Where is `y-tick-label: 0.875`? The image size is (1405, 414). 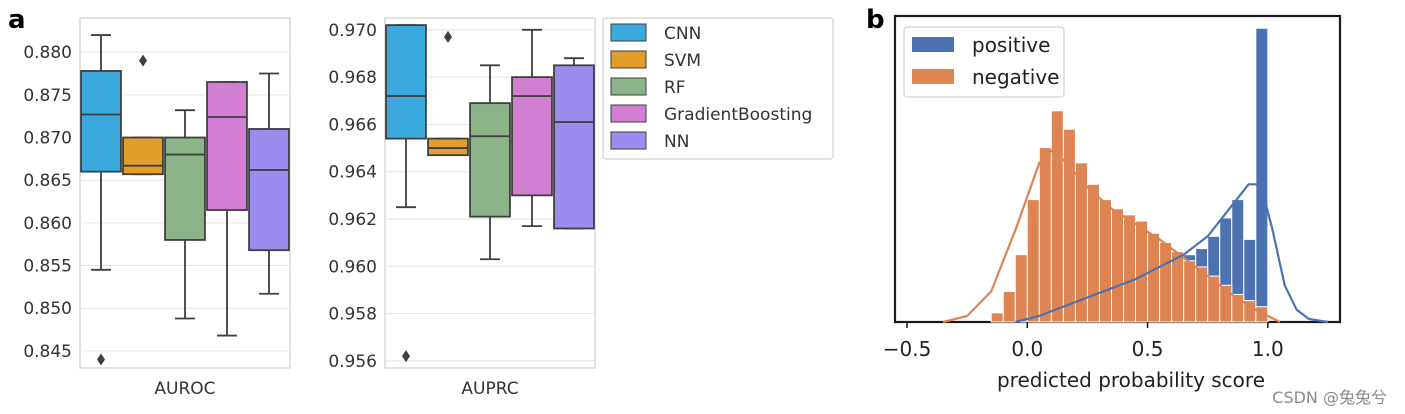 y-tick-label: 0.875 is located at coordinates (47, 96).